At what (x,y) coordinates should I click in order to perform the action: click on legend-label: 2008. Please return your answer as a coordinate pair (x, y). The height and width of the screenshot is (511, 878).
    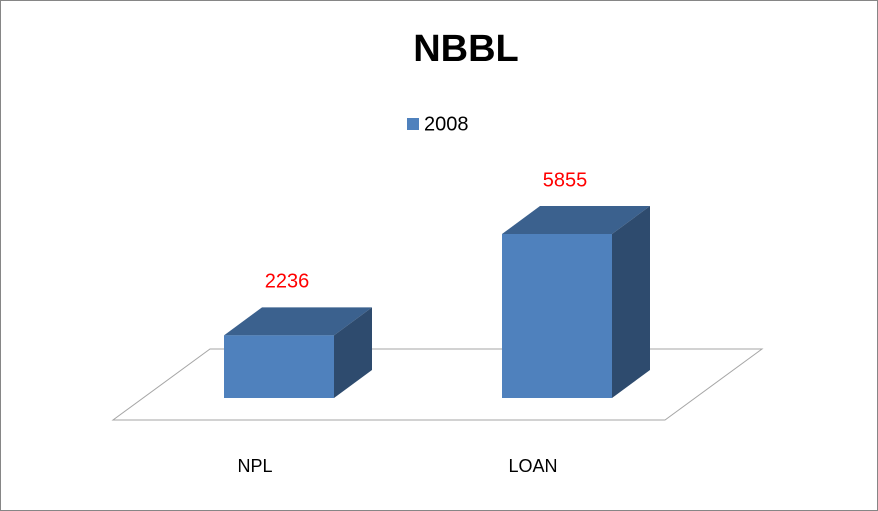
    Looking at the image, I should click on (446, 124).